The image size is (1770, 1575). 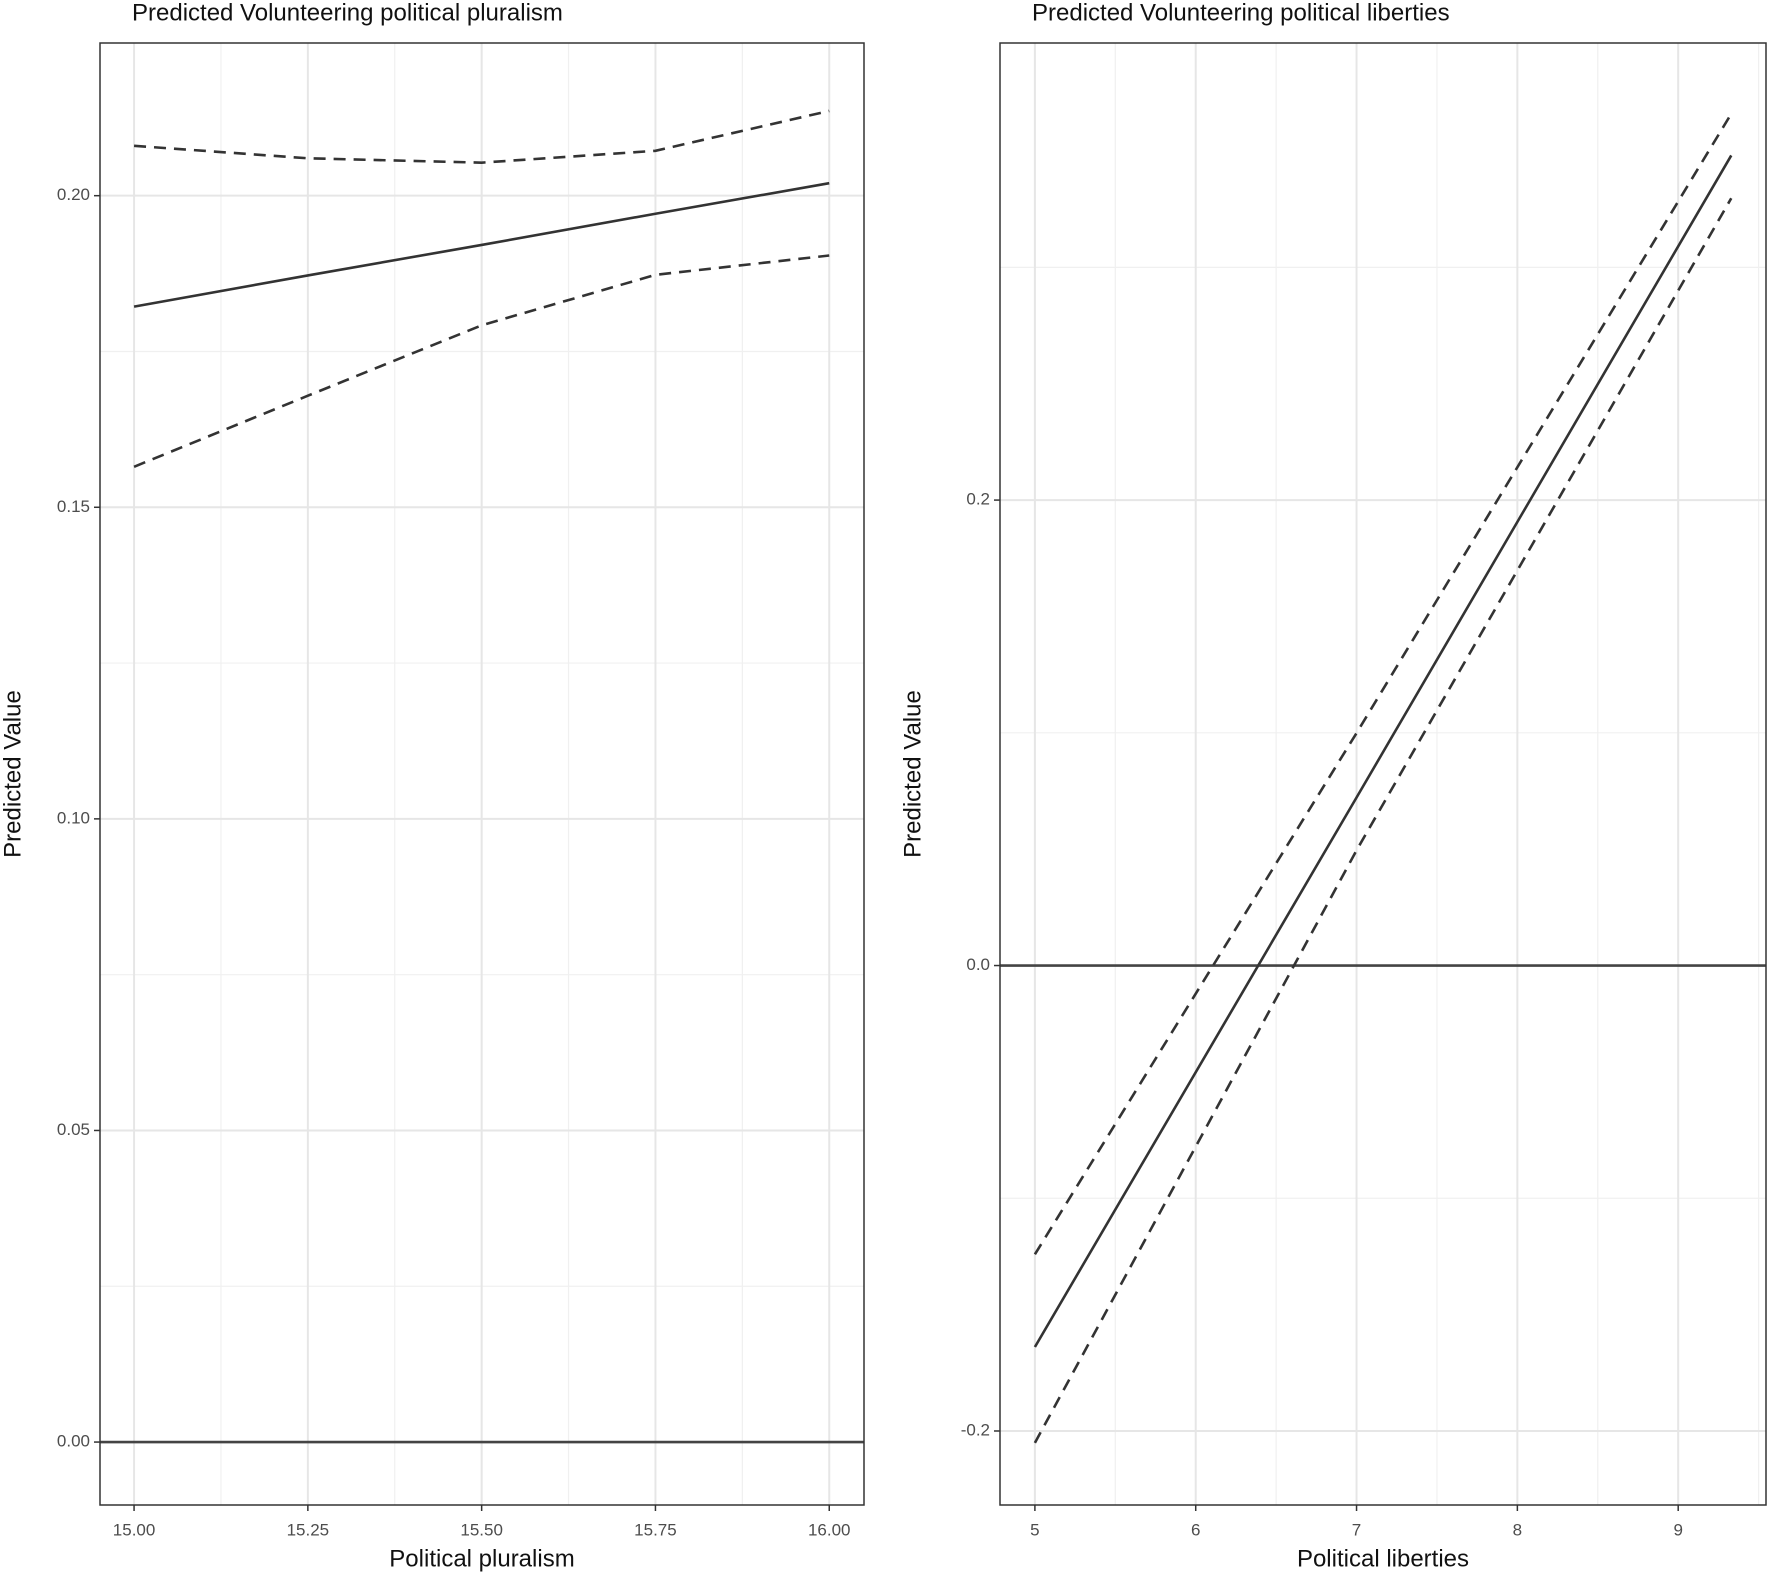 What do you see at coordinates (1356, 1529) in the screenshot?
I see `x-tick-label: 7` at bounding box center [1356, 1529].